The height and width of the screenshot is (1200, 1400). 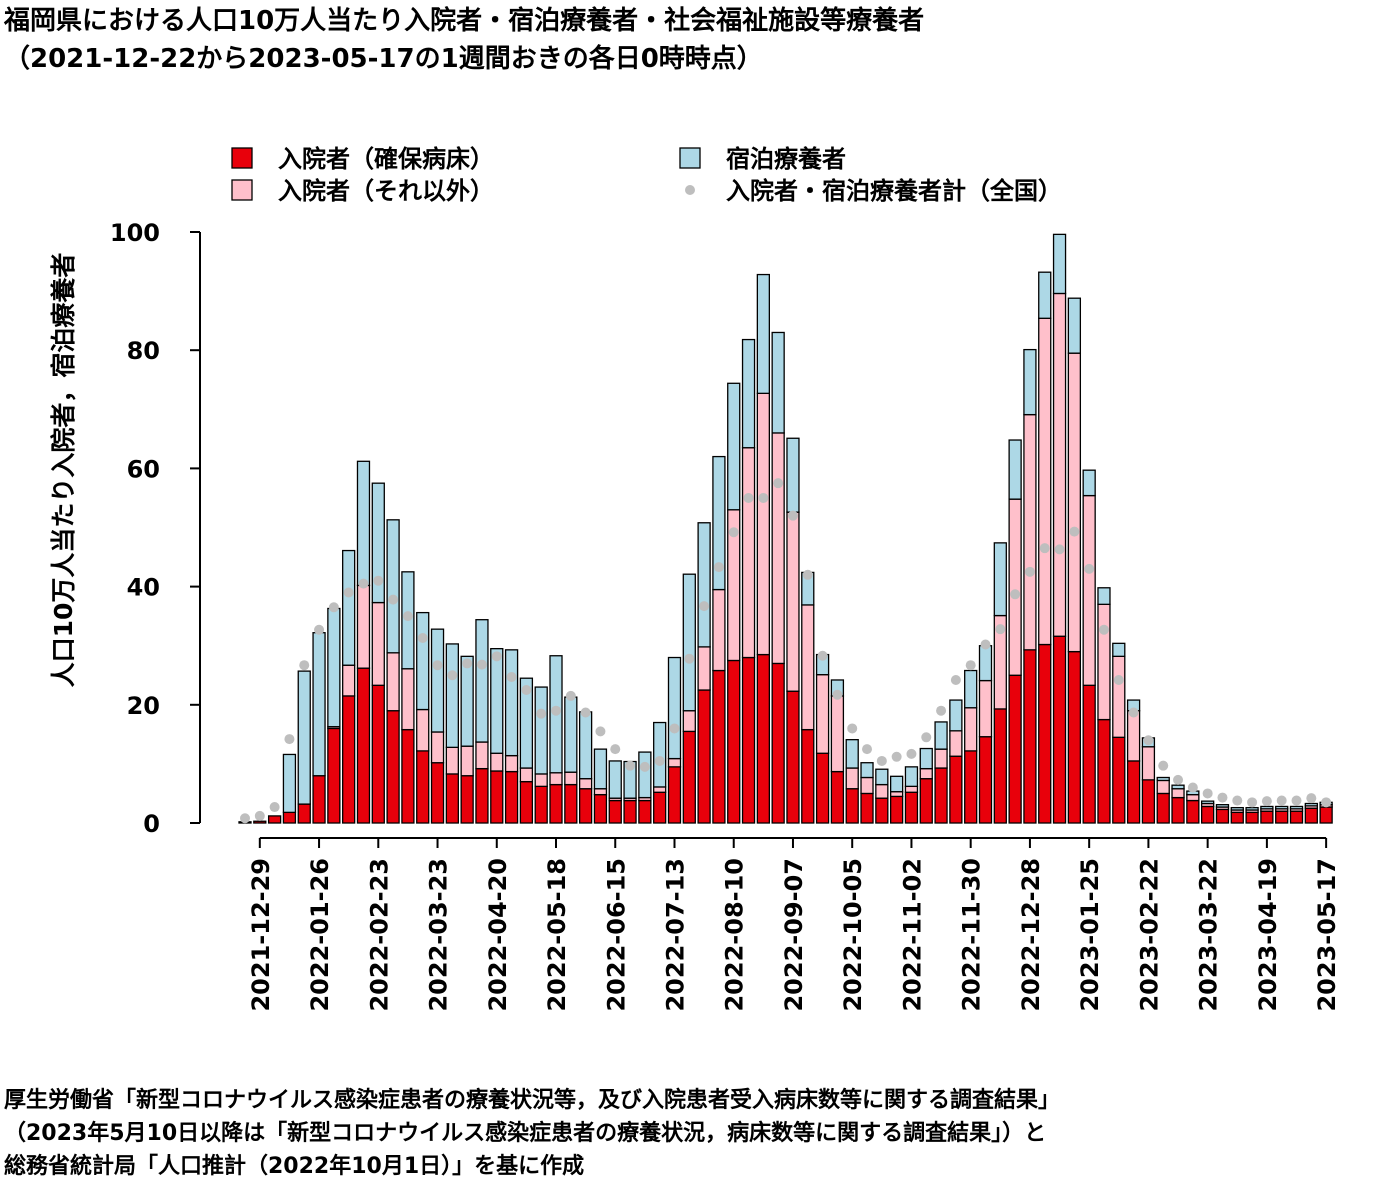 I want to click on source-note-line3: 総務省統計局「人口推計（2022年10月1日）」を基に作成, so click(x=294, y=1166).